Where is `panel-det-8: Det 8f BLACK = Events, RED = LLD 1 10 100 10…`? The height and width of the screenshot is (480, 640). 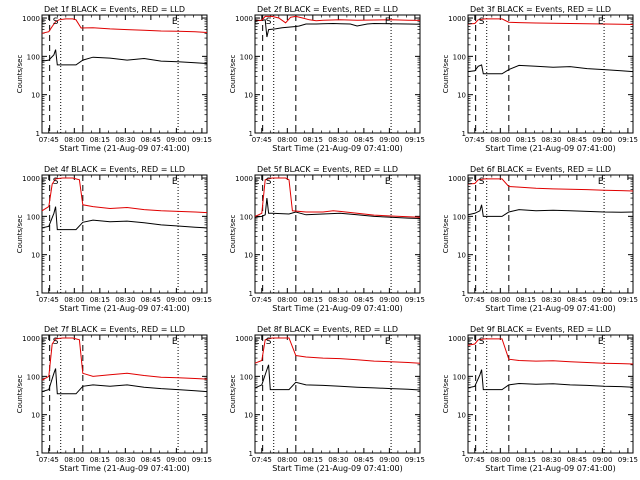 panel-det-8: Det 8f BLACK = Events, RED = LLD 1 10 100 10… is located at coordinates (327, 399).